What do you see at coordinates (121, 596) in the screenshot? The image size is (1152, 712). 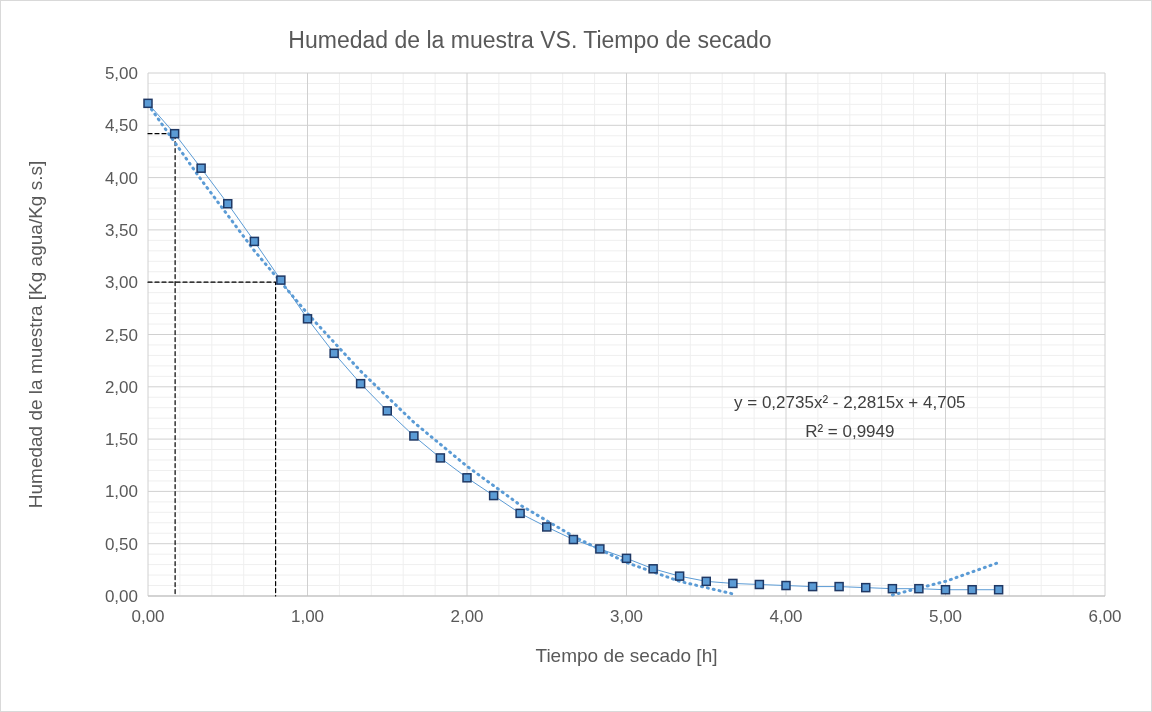 I see `y-tick-label: 0,00` at bounding box center [121, 596].